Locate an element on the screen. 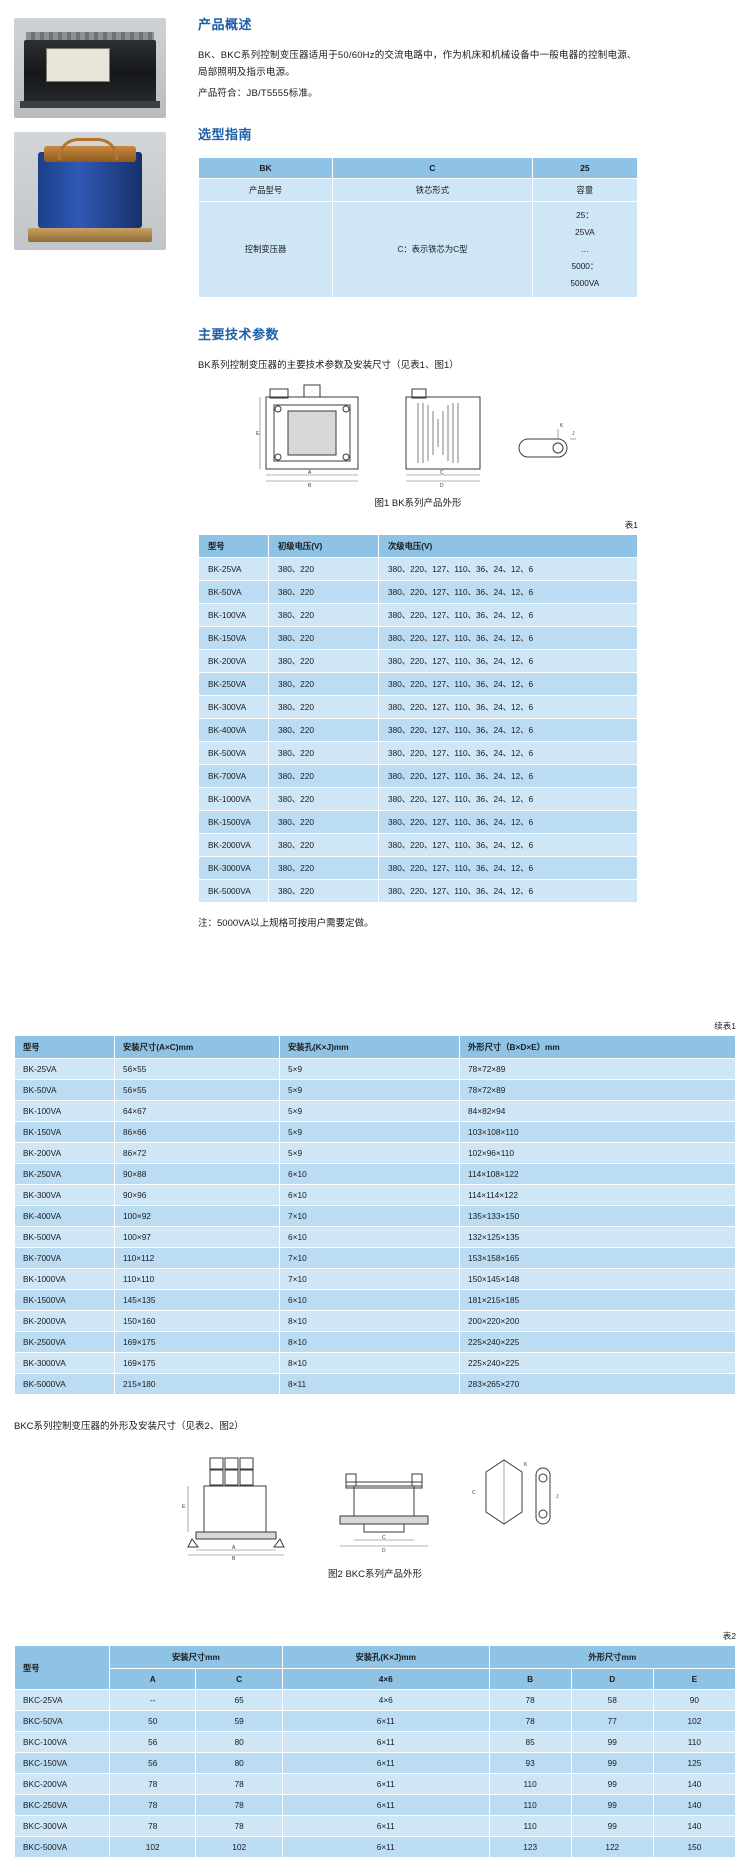 The image size is (750, 1866). cell-value: 153×158×165 is located at coordinates (597, 1258).